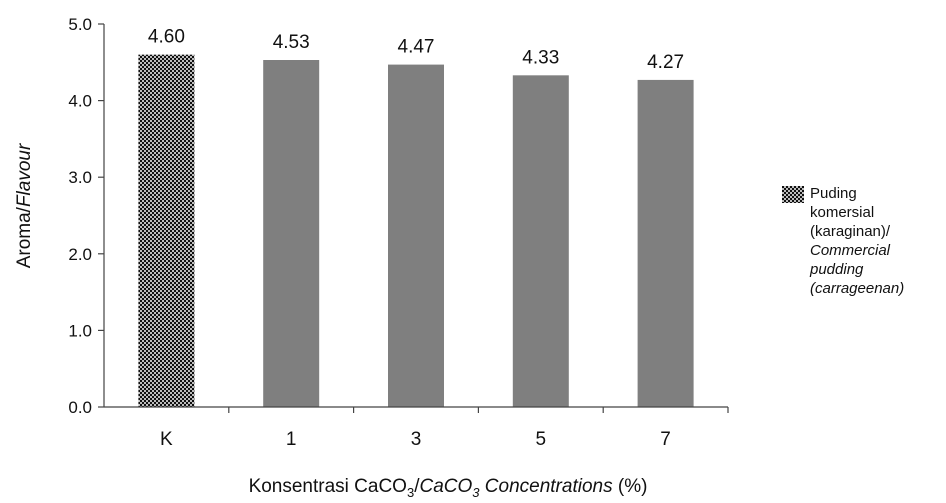  I want to click on y-axis-title: Aroma/Flavour, so click(24, 205).